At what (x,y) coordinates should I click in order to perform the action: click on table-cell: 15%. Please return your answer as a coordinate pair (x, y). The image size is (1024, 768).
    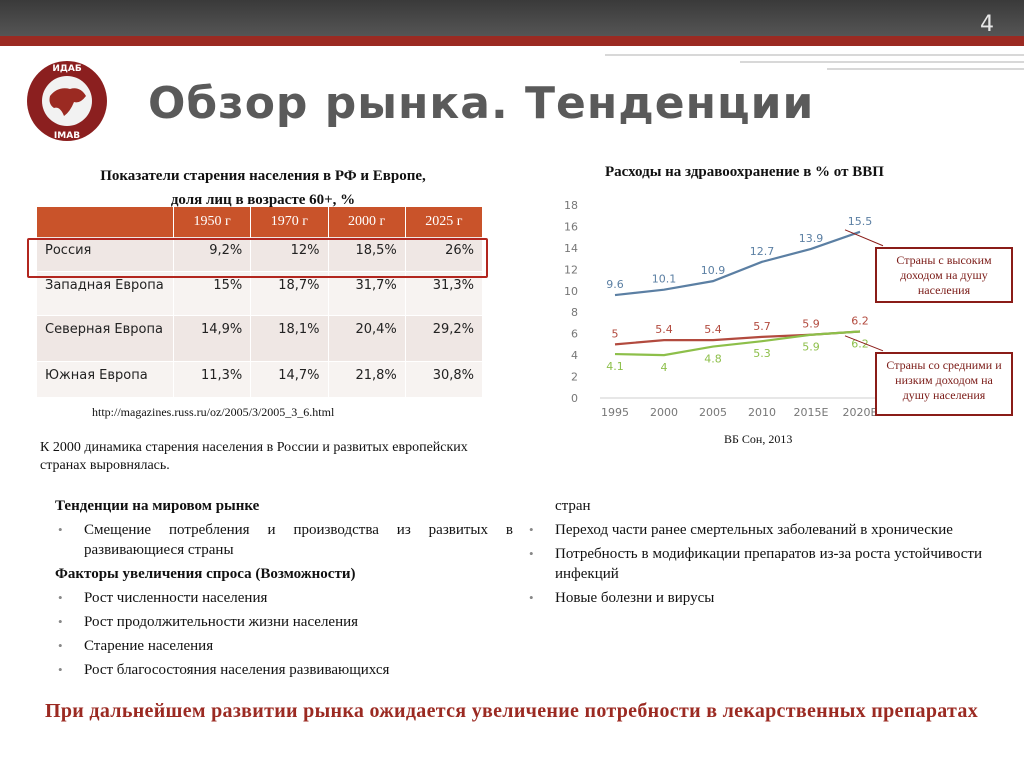
    Looking at the image, I should click on (212, 293).